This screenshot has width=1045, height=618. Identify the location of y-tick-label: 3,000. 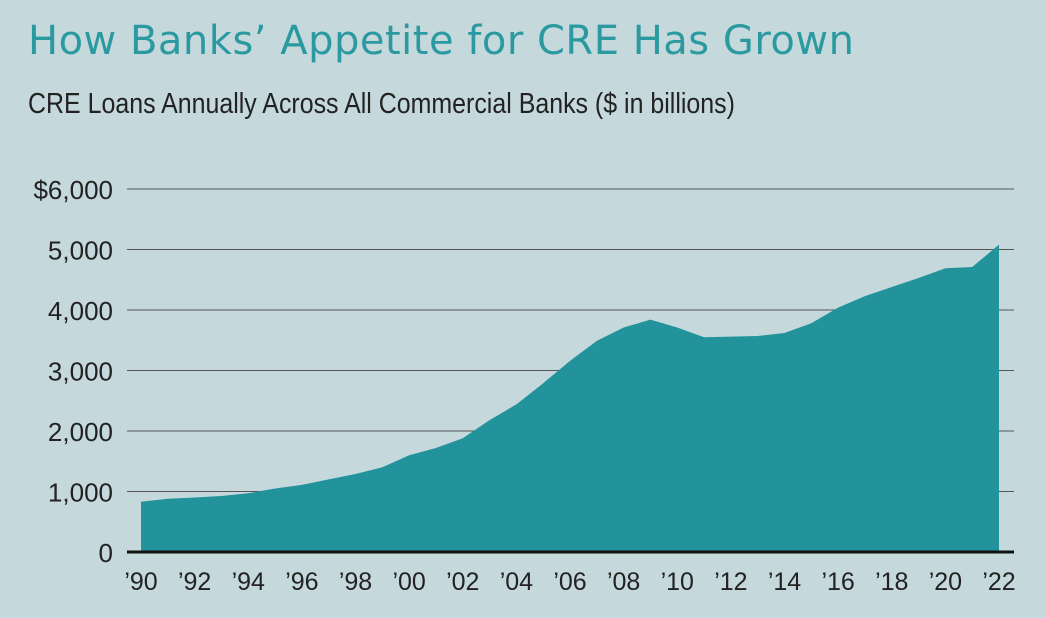
(80, 372).